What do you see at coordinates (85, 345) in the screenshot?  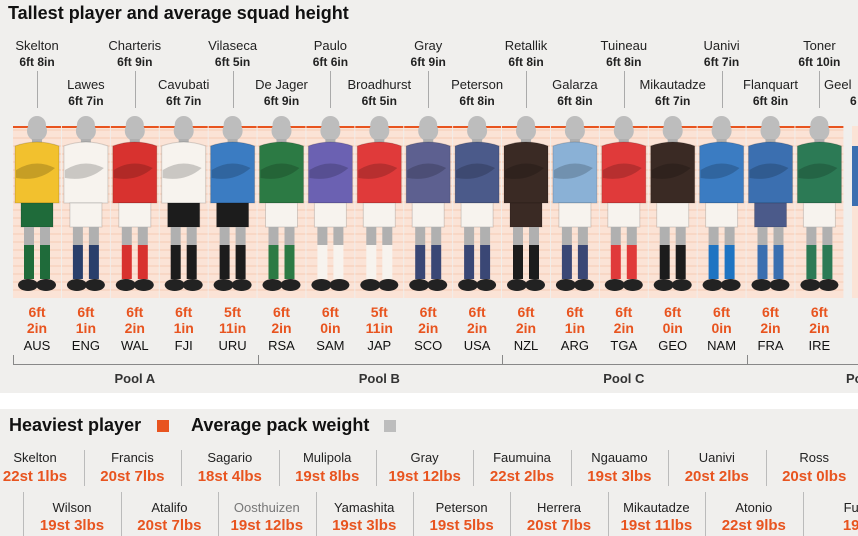 I see `team-code: ENG` at bounding box center [85, 345].